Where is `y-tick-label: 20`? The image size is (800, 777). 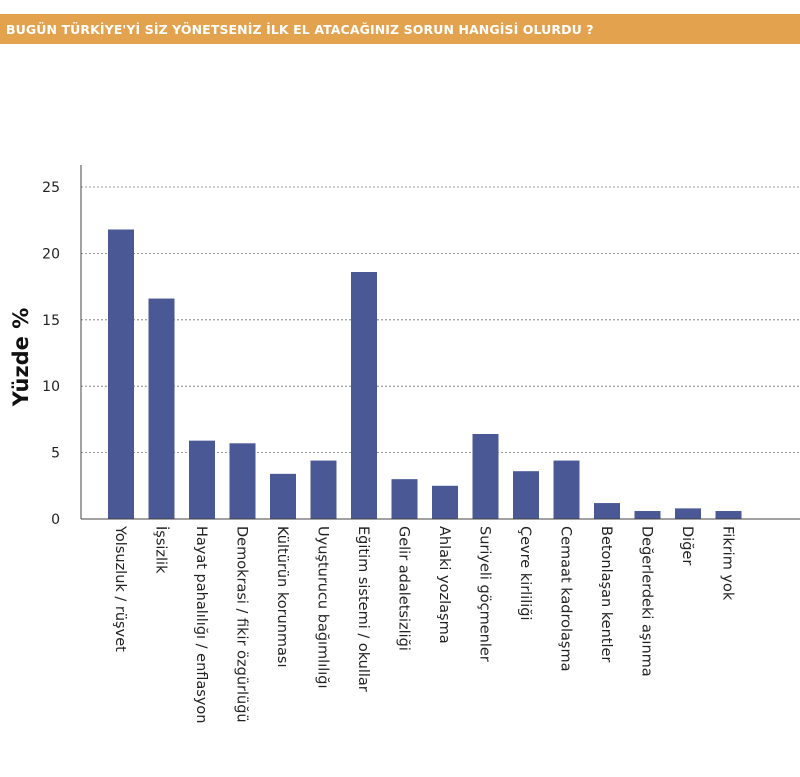
y-tick-label: 20 is located at coordinates (51, 254).